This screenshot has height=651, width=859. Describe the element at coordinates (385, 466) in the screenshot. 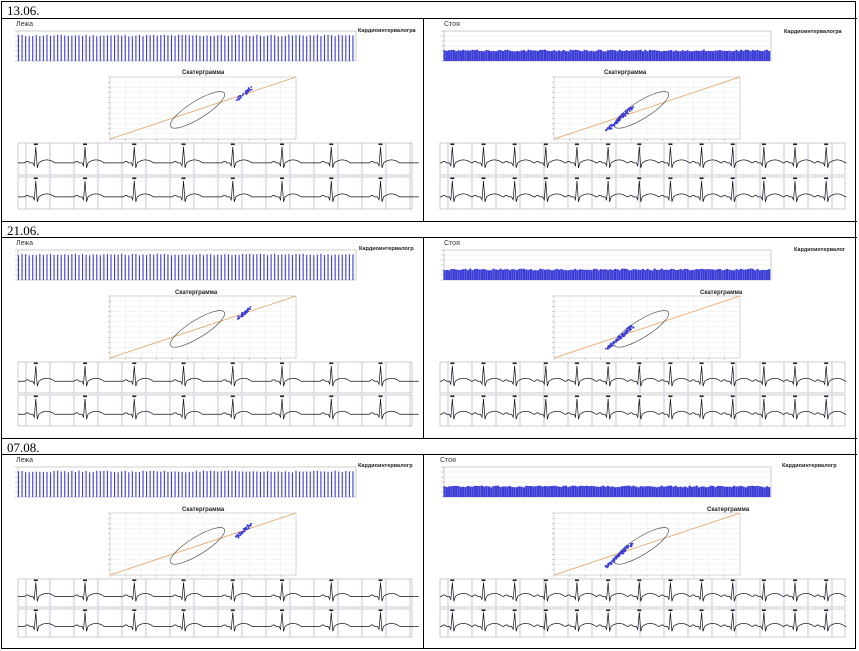

I see `rhythmogram-title: Кардиоинтервалогр` at that location.